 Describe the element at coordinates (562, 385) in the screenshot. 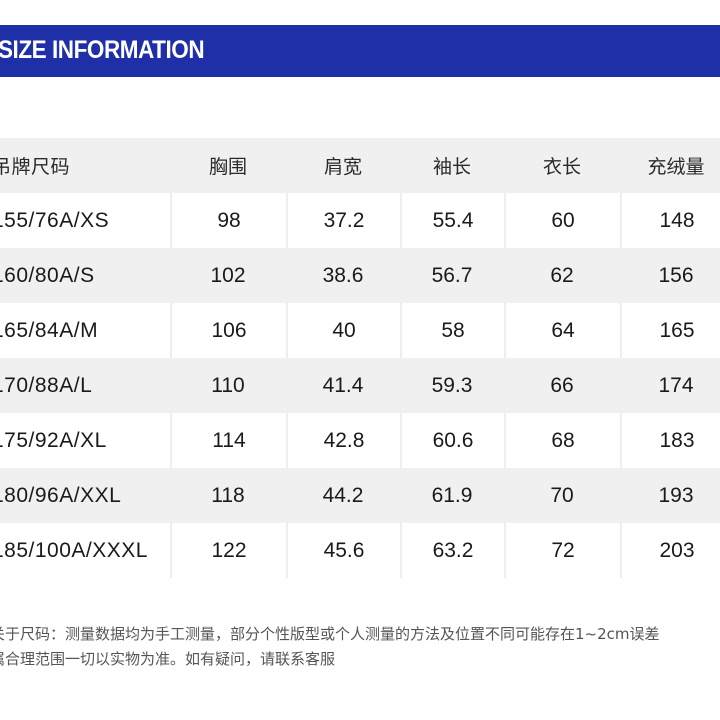

I see `length-cell: 66` at that location.